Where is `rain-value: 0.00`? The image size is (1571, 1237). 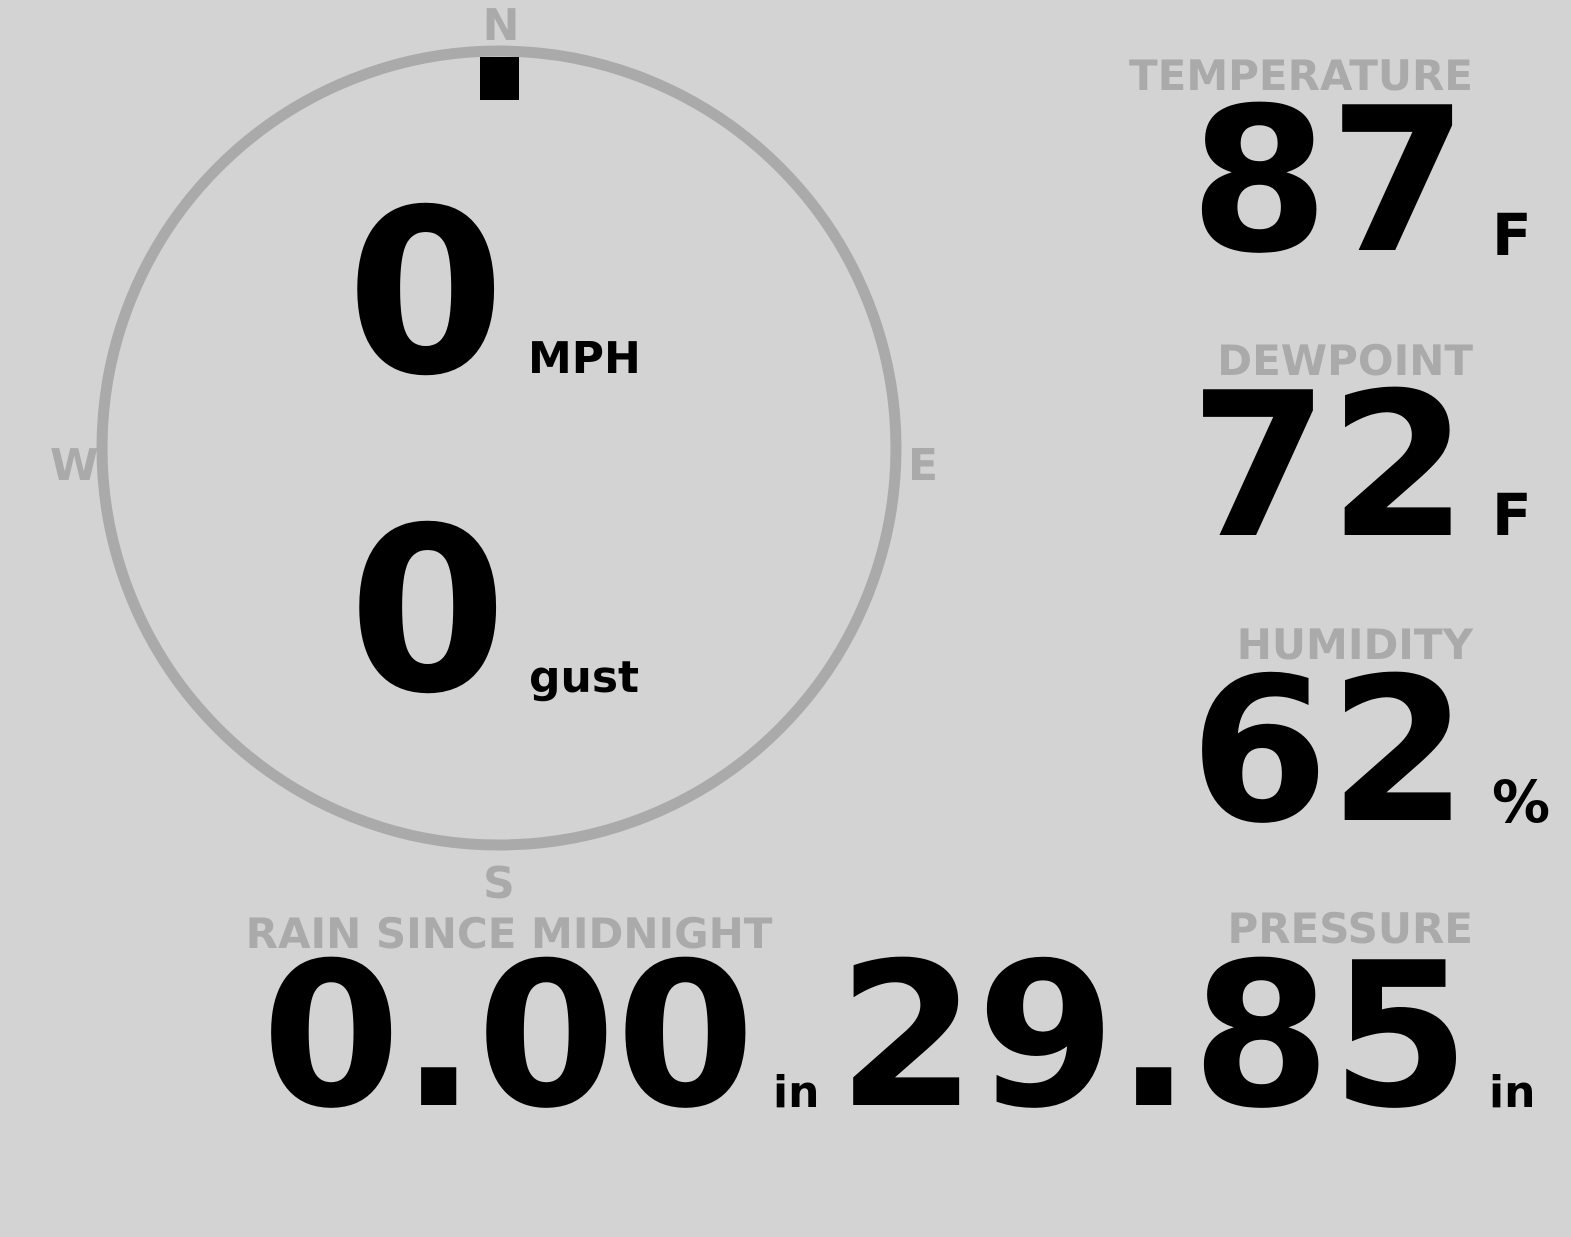
rain-value: 0.00 is located at coordinates (508, 1036).